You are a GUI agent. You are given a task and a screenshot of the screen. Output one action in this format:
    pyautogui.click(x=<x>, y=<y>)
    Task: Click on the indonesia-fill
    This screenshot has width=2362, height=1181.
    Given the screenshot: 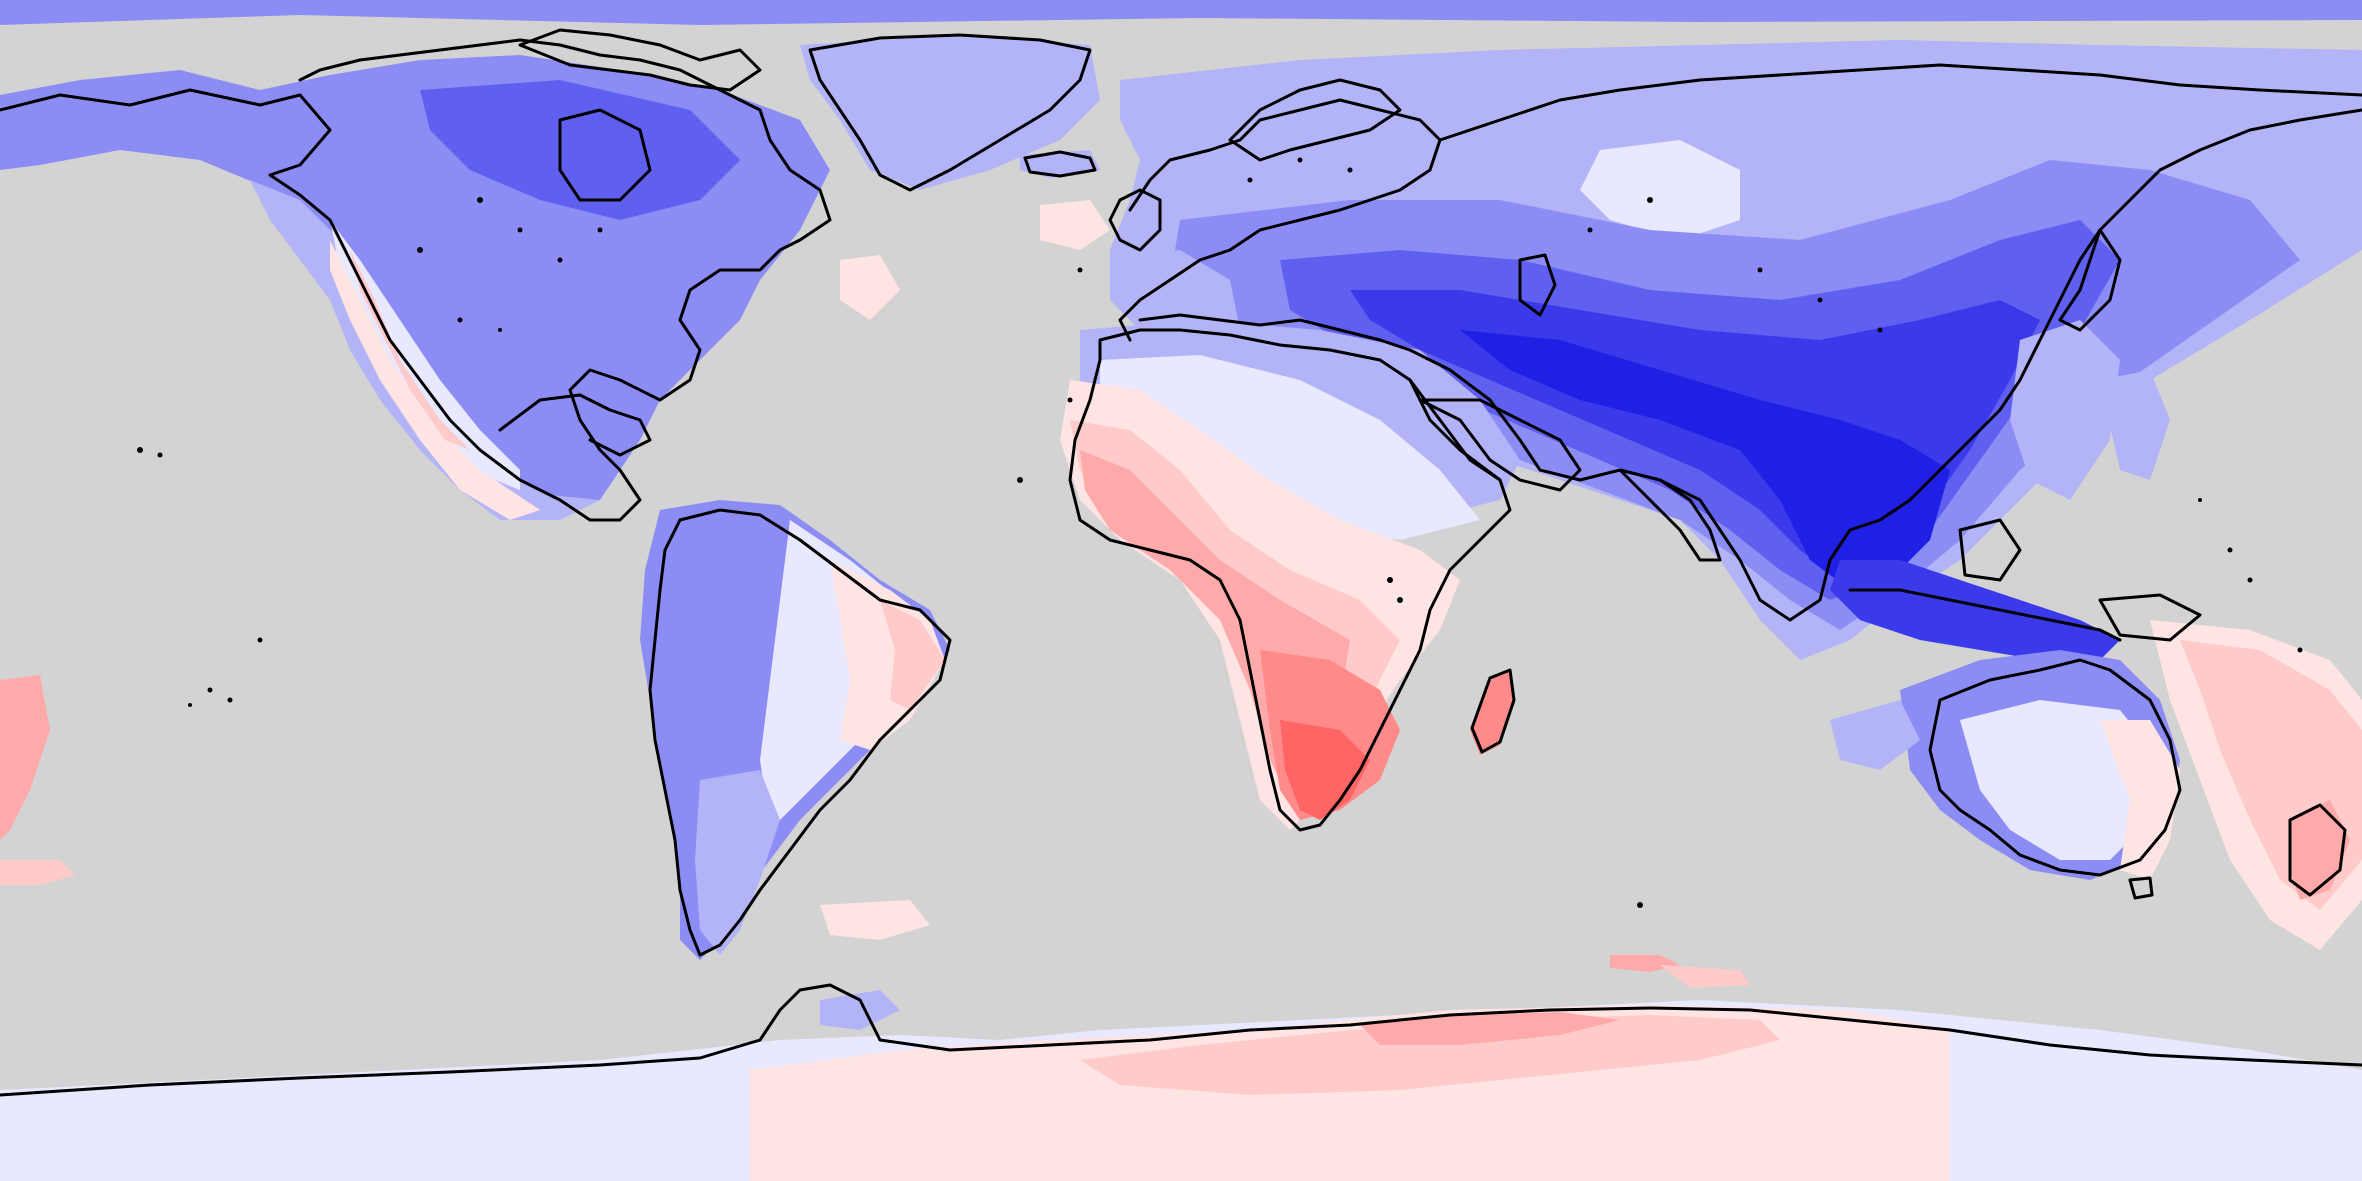 What is the action you would take?
    pyautogui.click(x=1975, y=610)
    